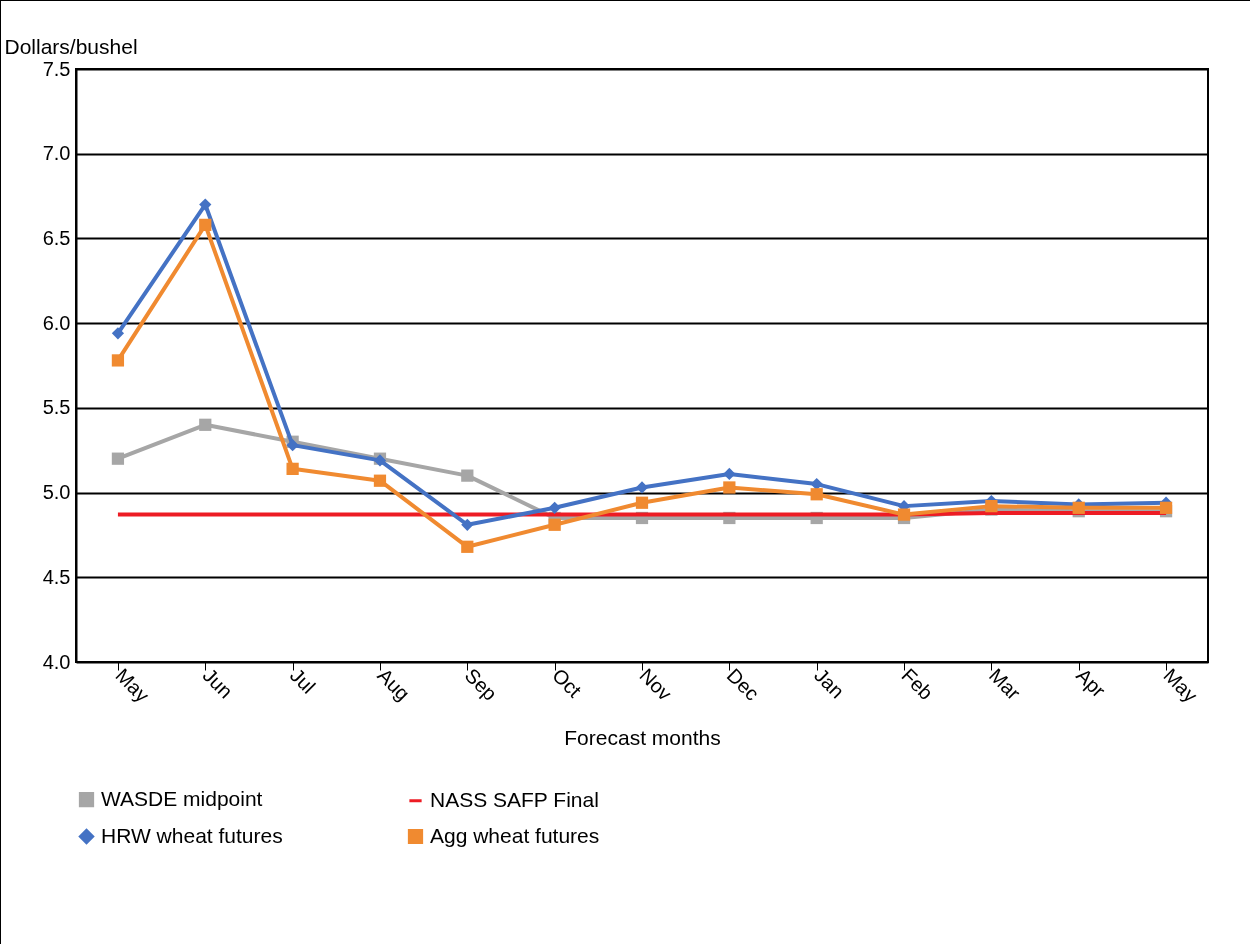 This screenshot has height=946, width=1252. Describe the element at coordinates (1091, 683) in the screenshot. I see `x-tick-label: Apr` at that location.